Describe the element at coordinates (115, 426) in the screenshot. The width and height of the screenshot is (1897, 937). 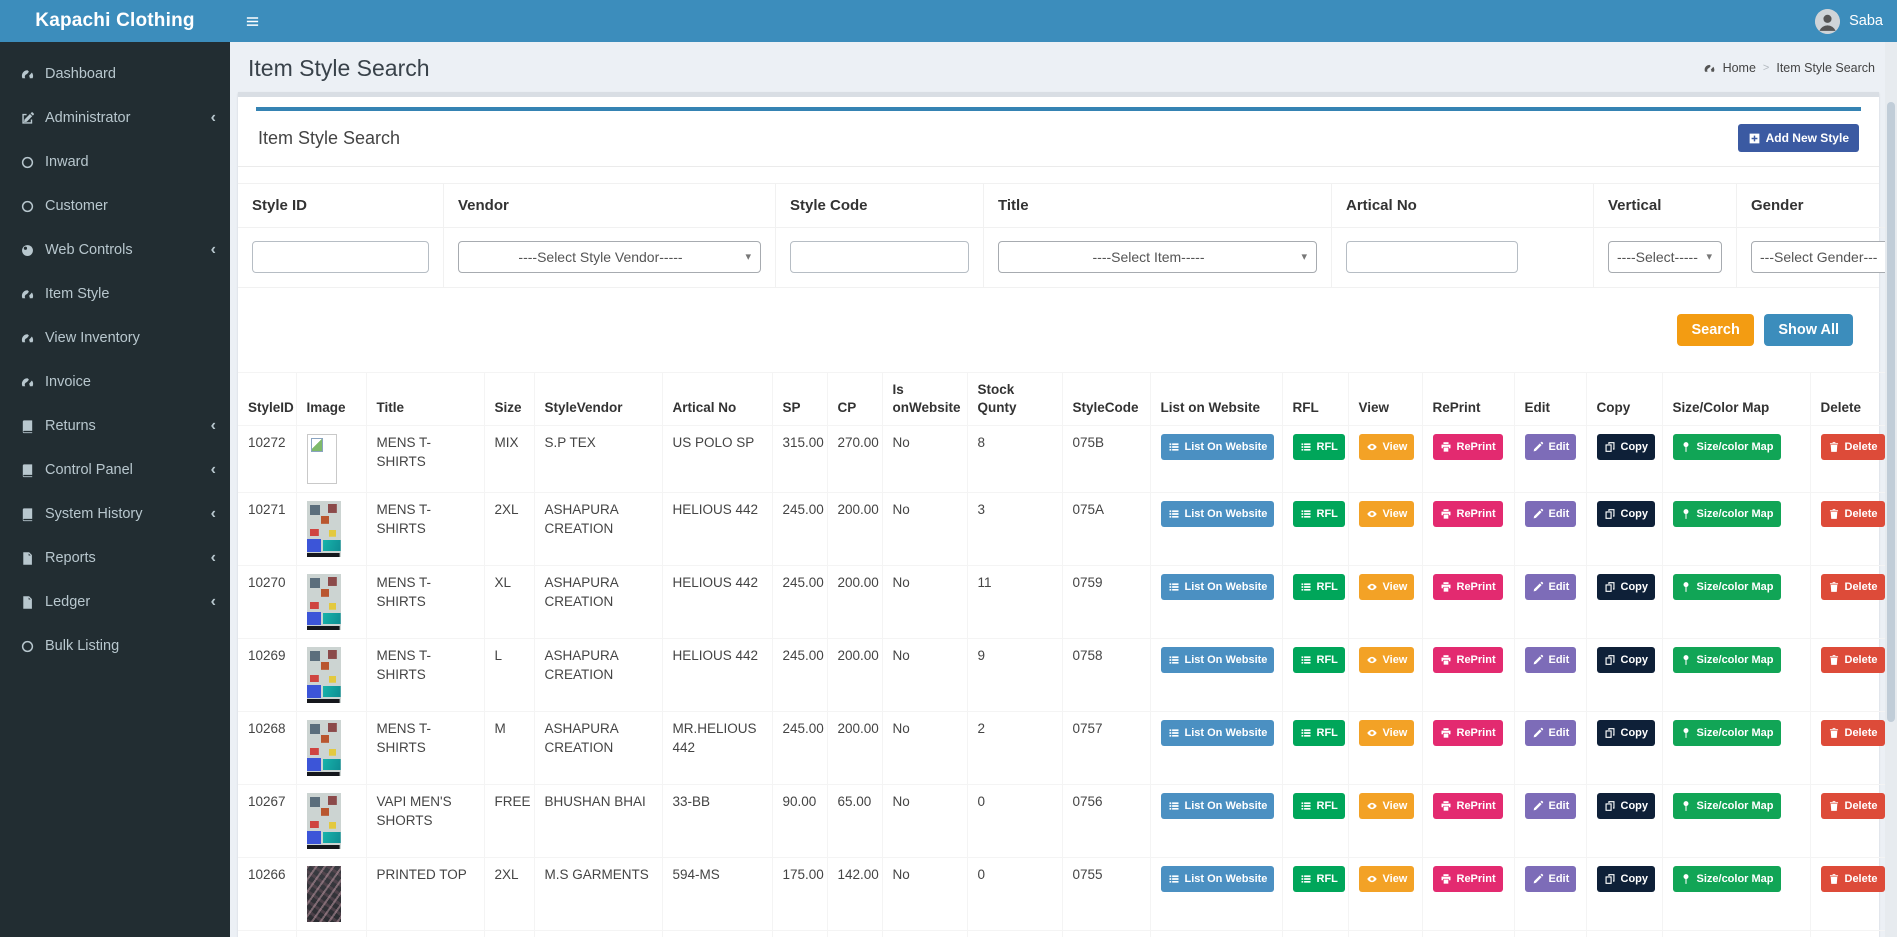
I see `sidebar-item: Returns ‹` at that location.